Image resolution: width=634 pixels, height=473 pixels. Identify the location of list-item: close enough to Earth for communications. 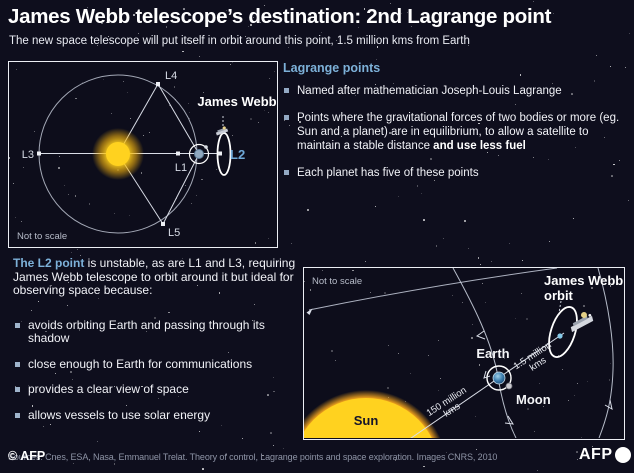
(161, 364).